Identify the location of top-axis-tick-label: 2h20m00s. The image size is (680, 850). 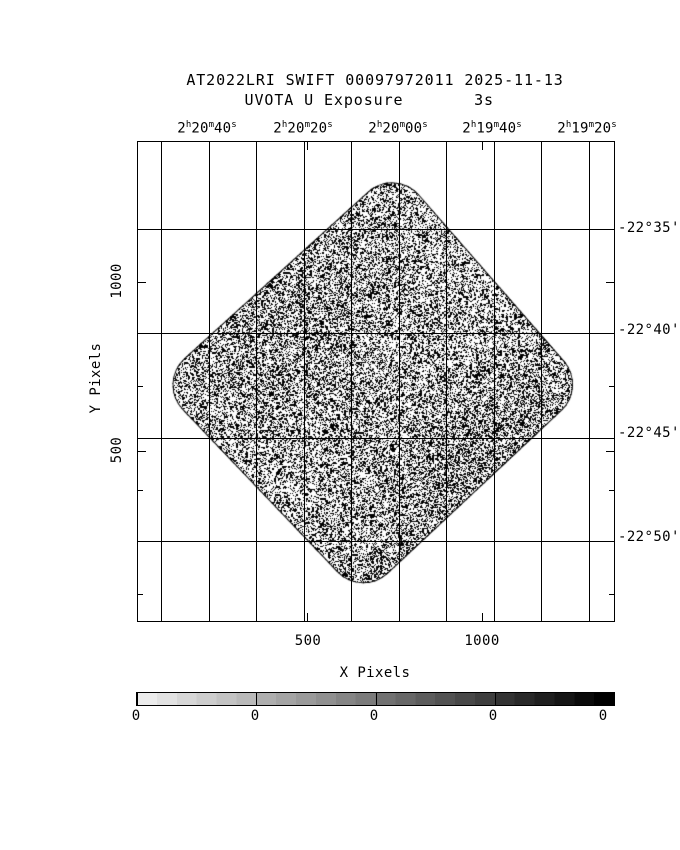
(398, 128).